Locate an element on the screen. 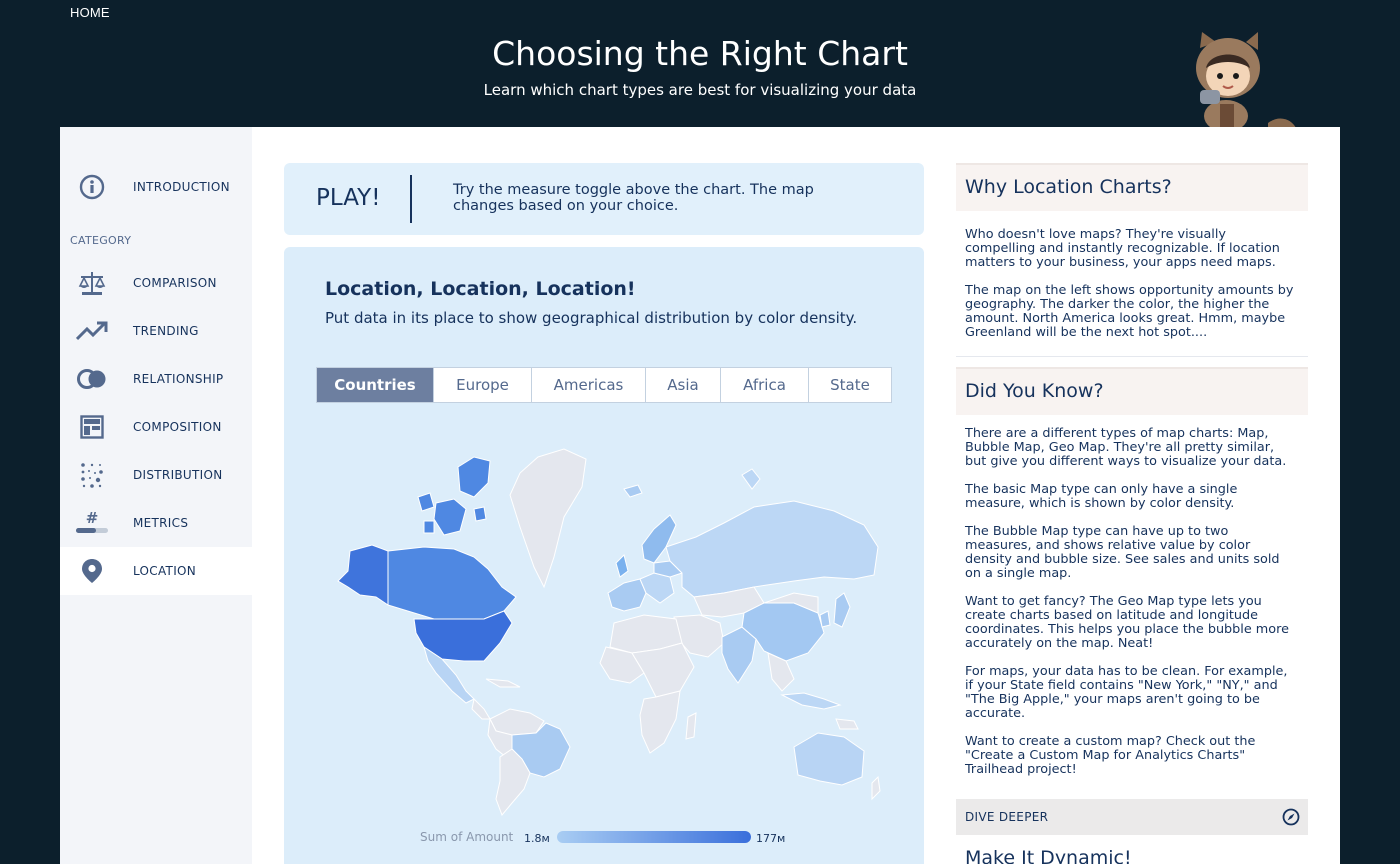 Image resolution: width=1400 pixels, height=864 pixels. region-canada is located at coordinates (452, 583).